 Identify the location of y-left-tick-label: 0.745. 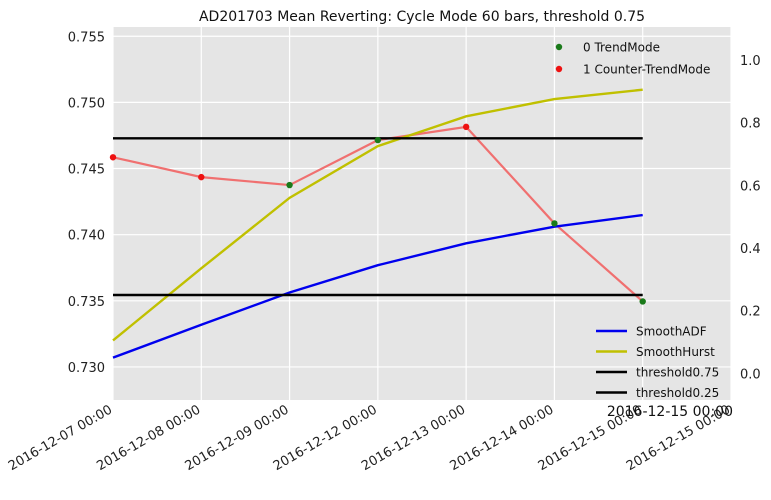
(86, 170).